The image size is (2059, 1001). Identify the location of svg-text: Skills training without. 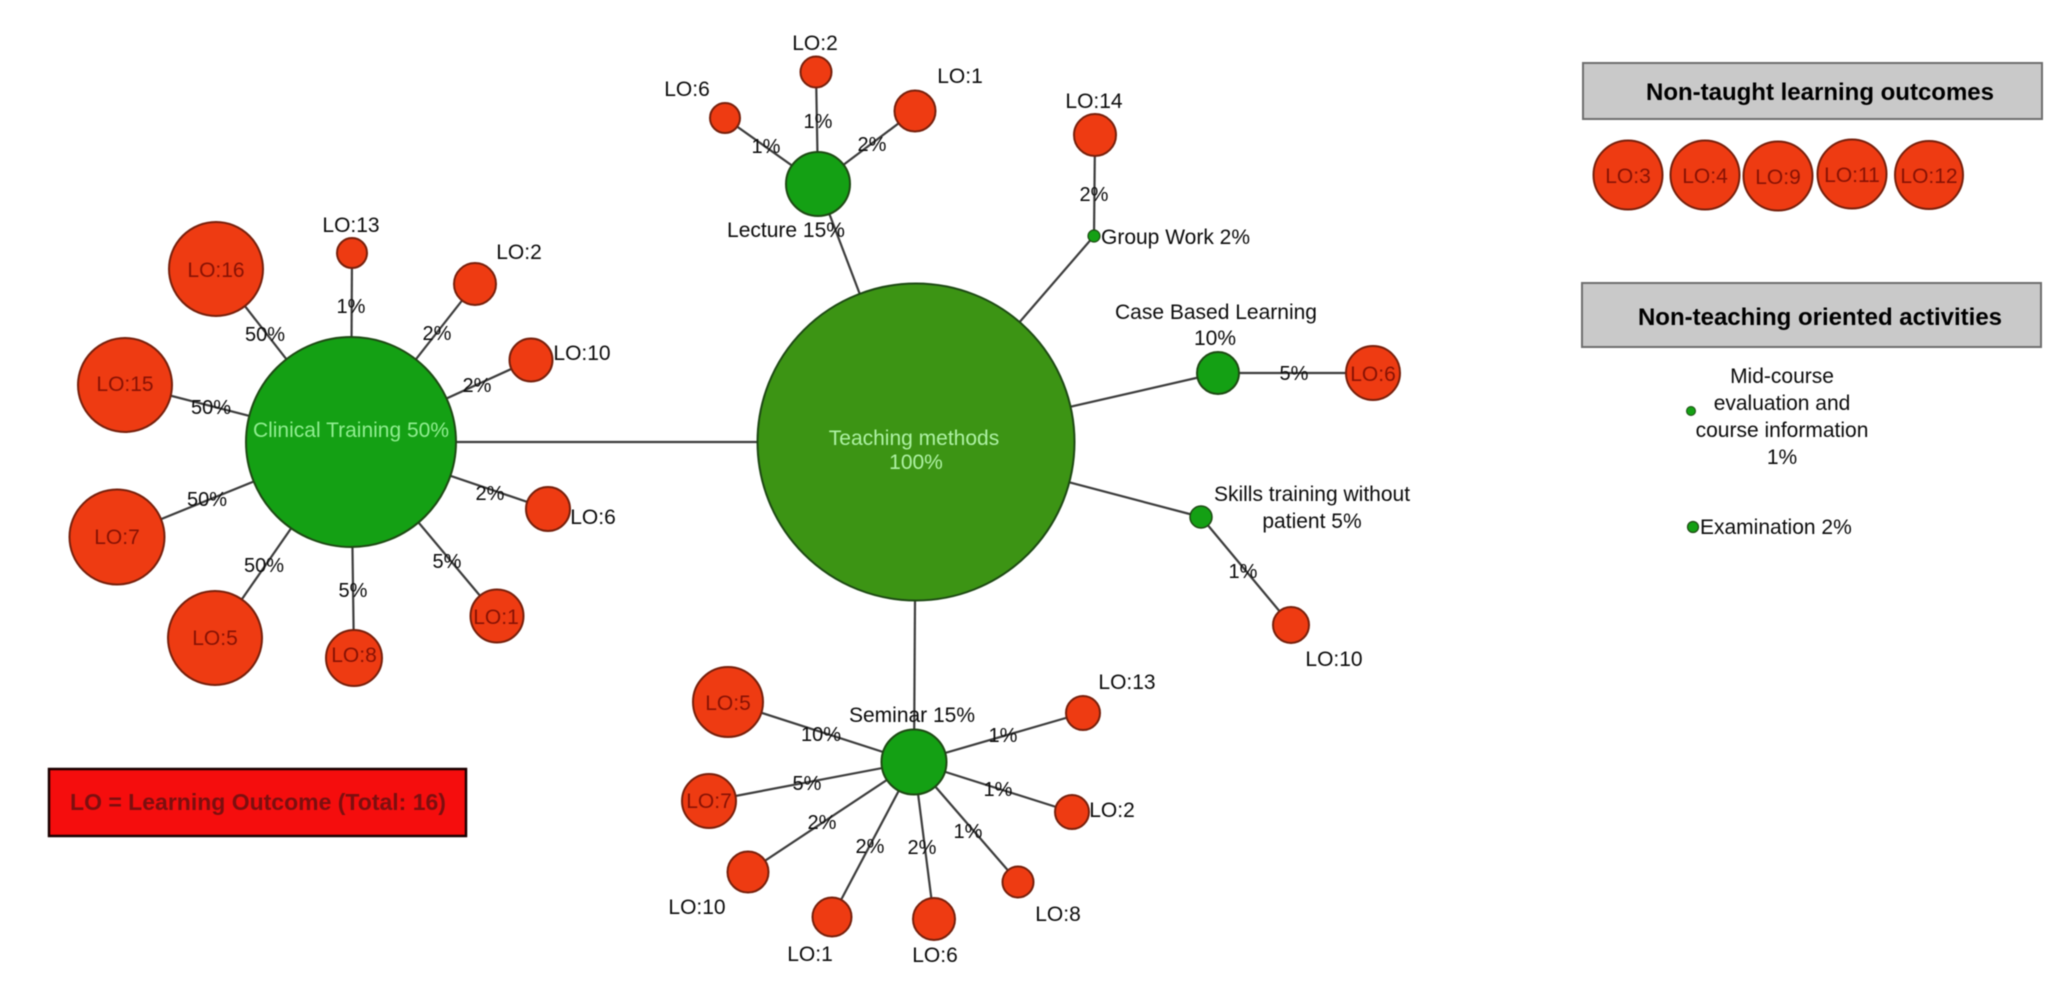
(1312, 494).